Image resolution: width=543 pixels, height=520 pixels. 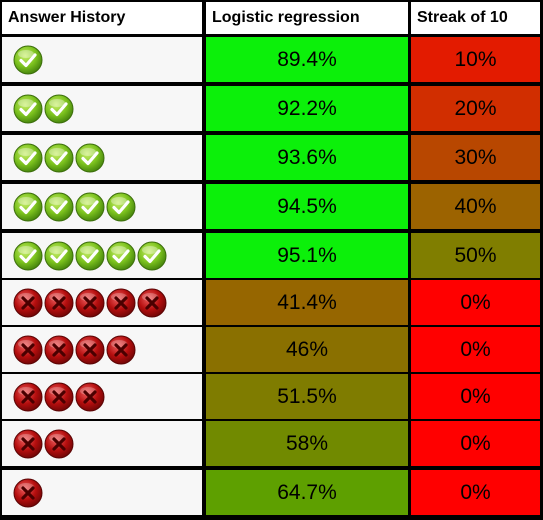 I want to click on streak-of-10-cell: 10%, so click(x=475, y=59).